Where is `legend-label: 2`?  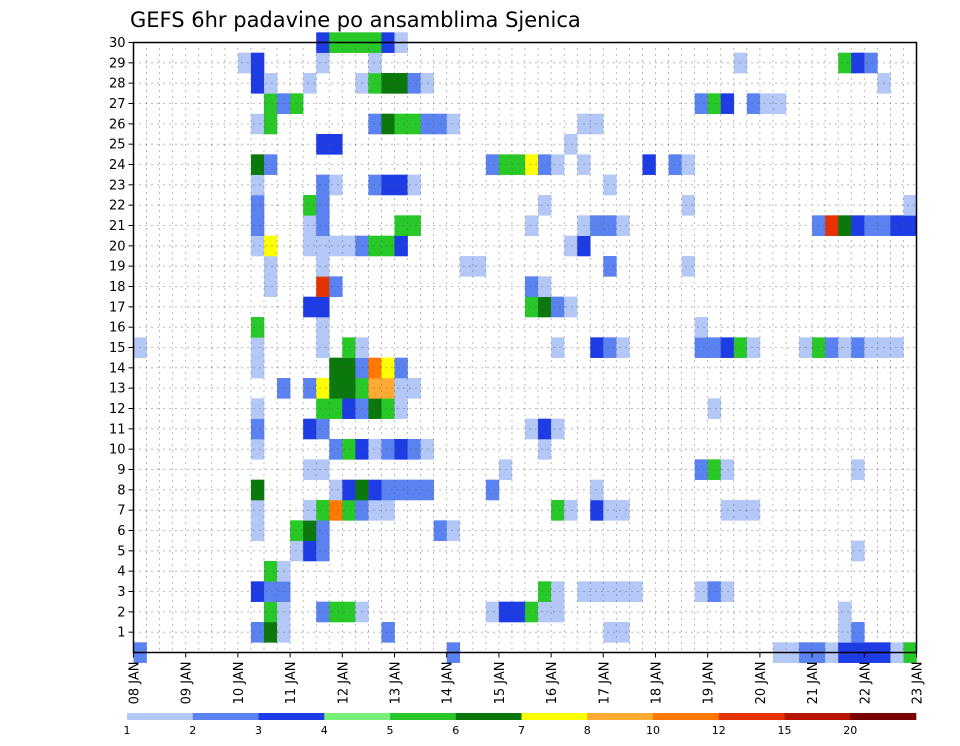 legend-label: 2 is located at coordinates (192, 730).